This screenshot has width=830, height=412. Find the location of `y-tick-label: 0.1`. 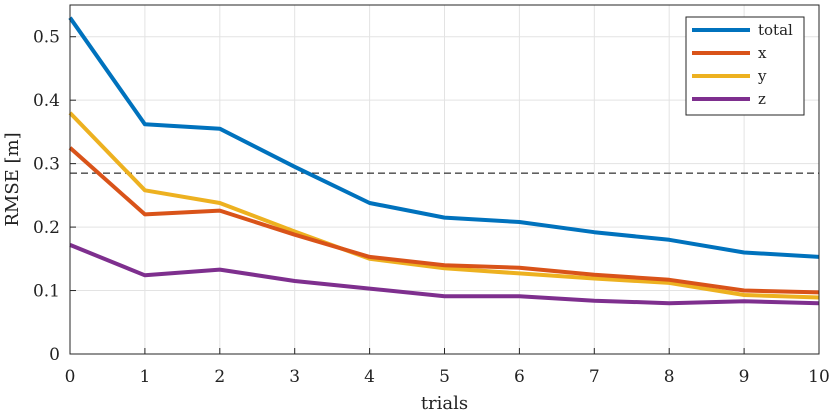

y-tick-label: 0.1 is located at coordinates (46, 292).